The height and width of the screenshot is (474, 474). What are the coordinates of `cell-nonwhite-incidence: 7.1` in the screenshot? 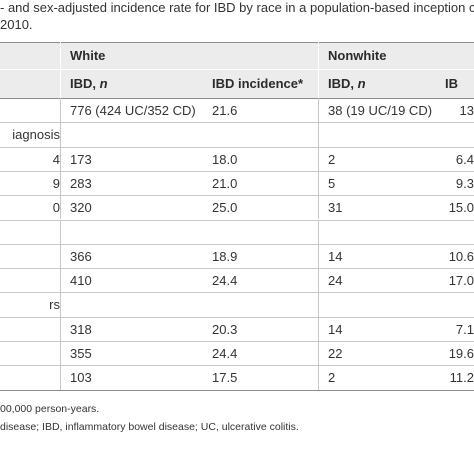 It's located at (464, 329).